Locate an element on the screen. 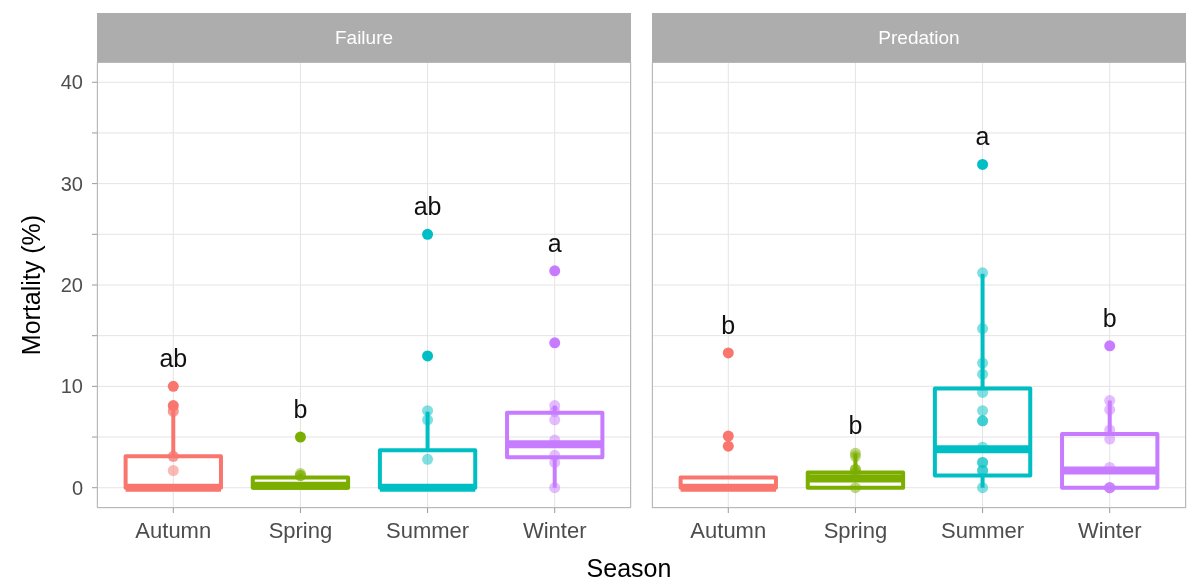  y-tick-label: 20 is located at coordinates (71, 285).